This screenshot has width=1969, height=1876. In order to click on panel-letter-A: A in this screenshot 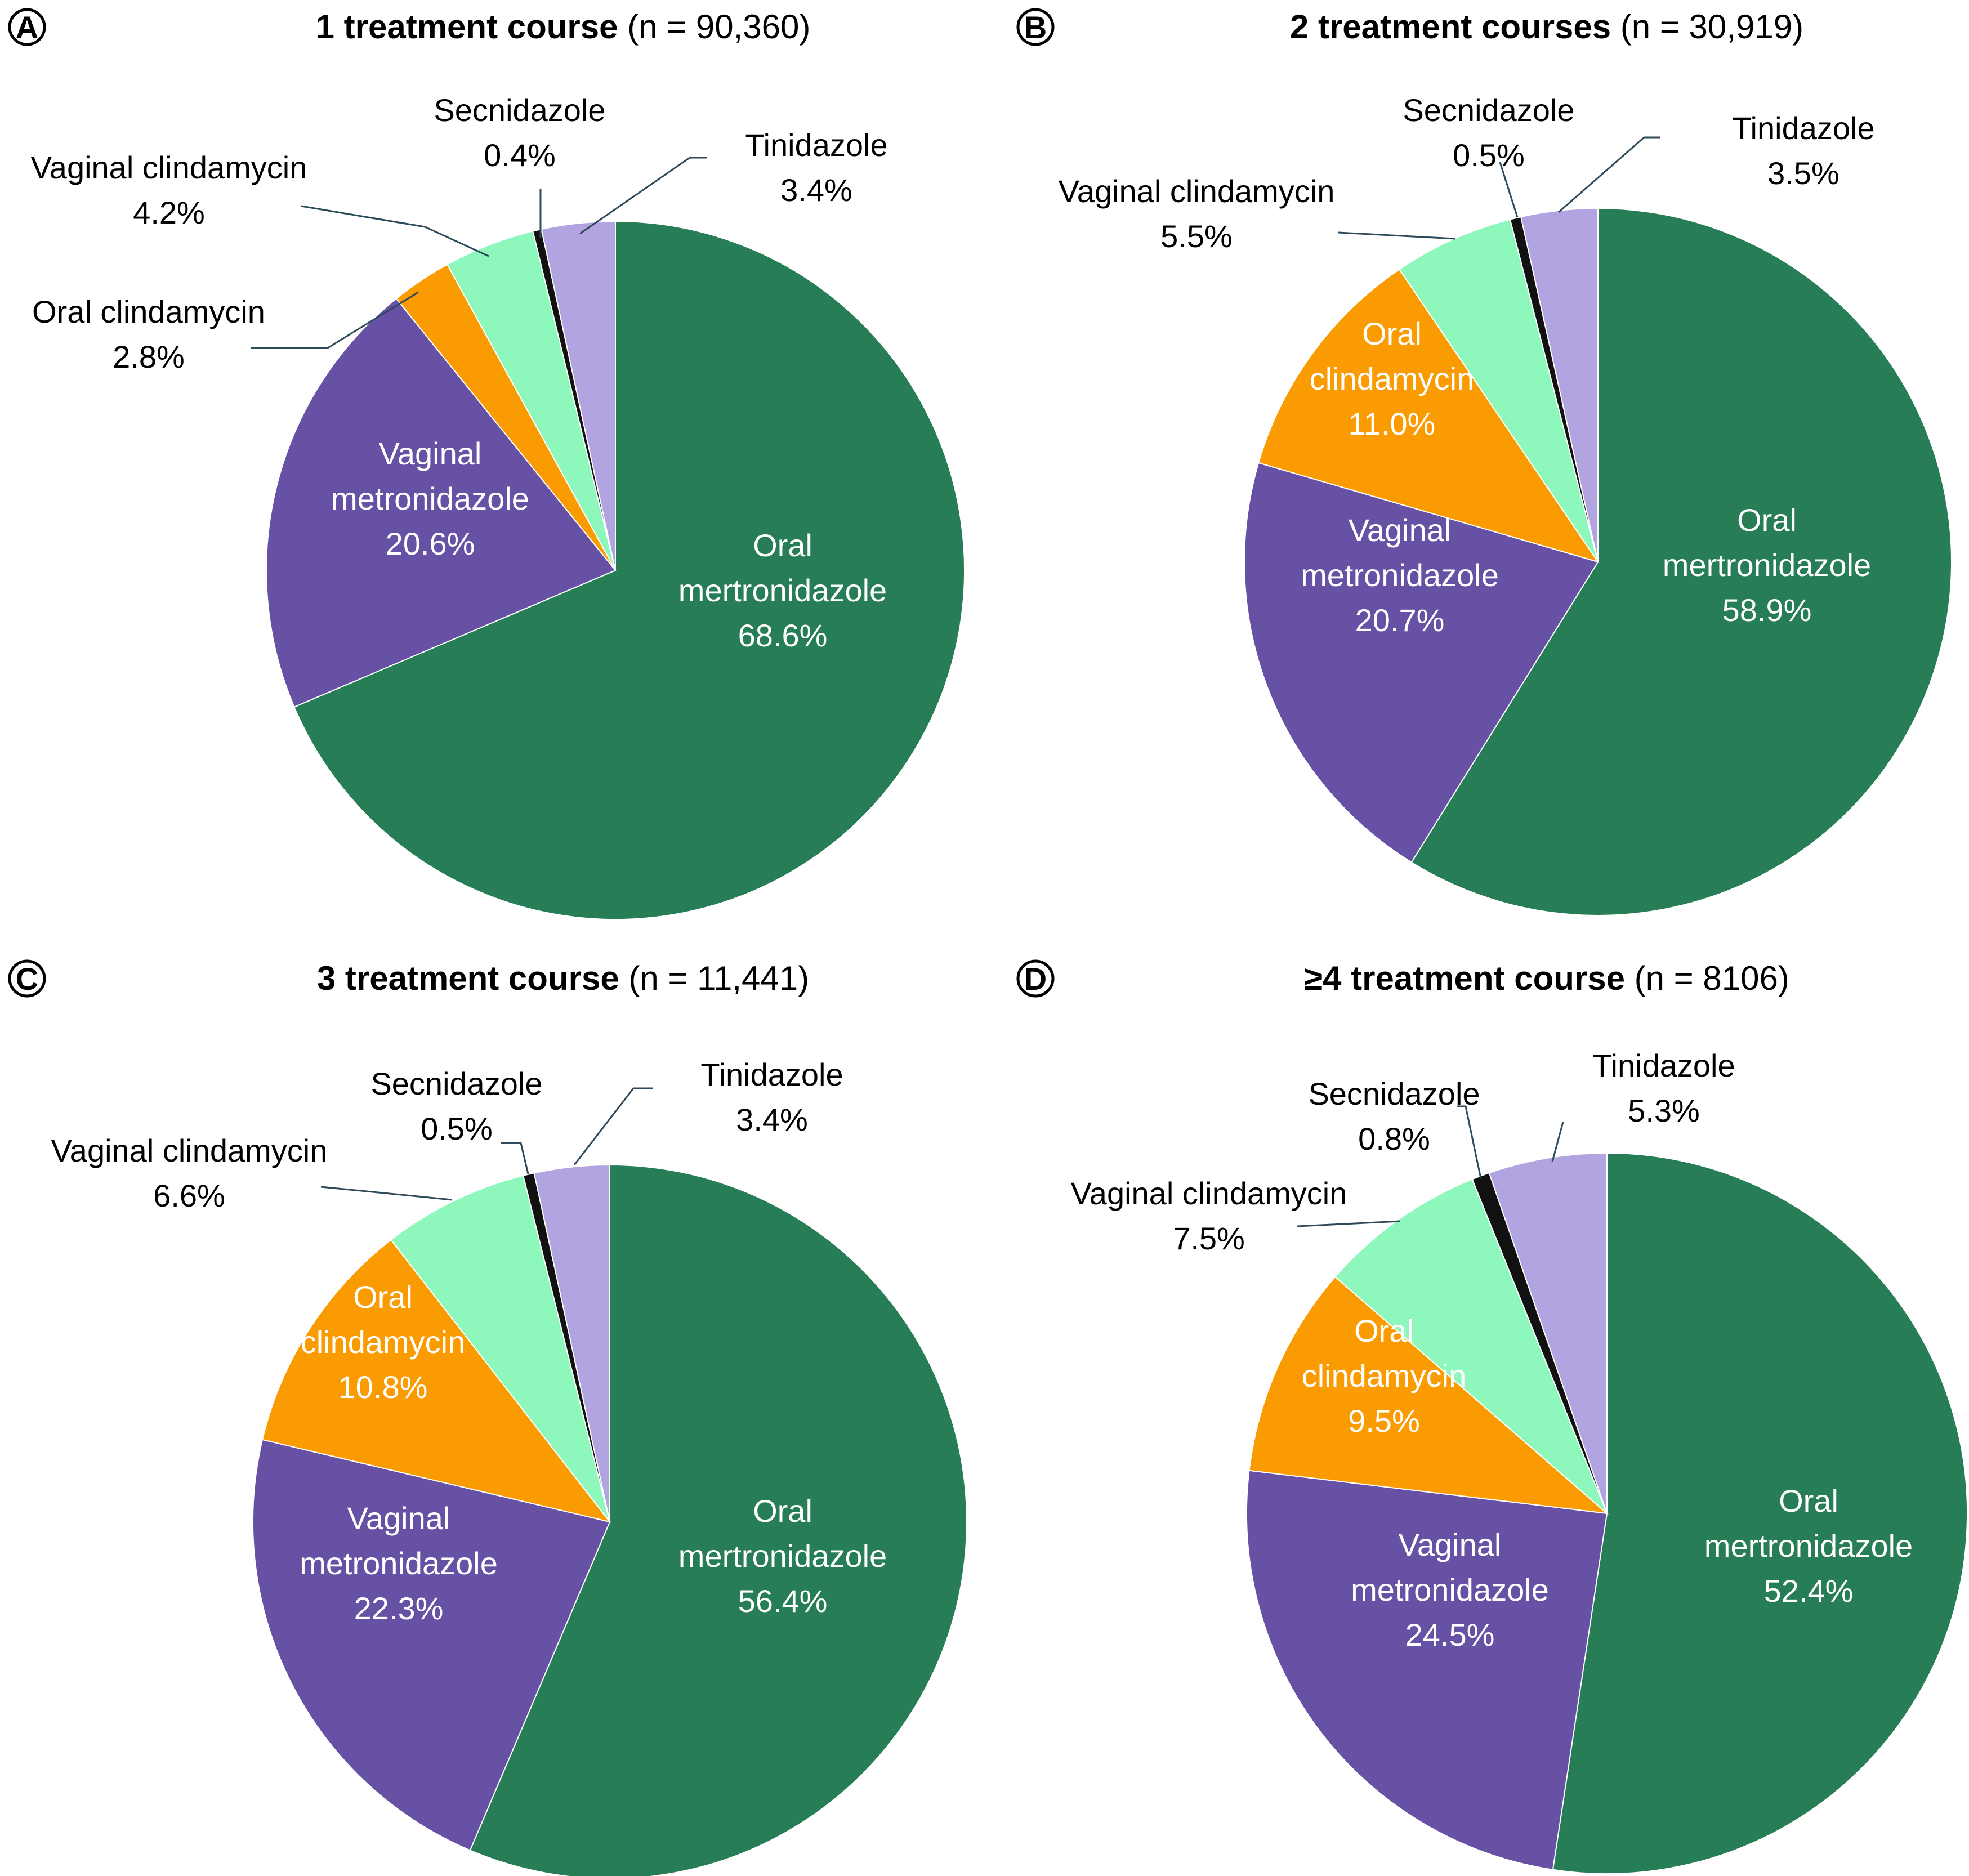, I will do `click(27, 27)`.